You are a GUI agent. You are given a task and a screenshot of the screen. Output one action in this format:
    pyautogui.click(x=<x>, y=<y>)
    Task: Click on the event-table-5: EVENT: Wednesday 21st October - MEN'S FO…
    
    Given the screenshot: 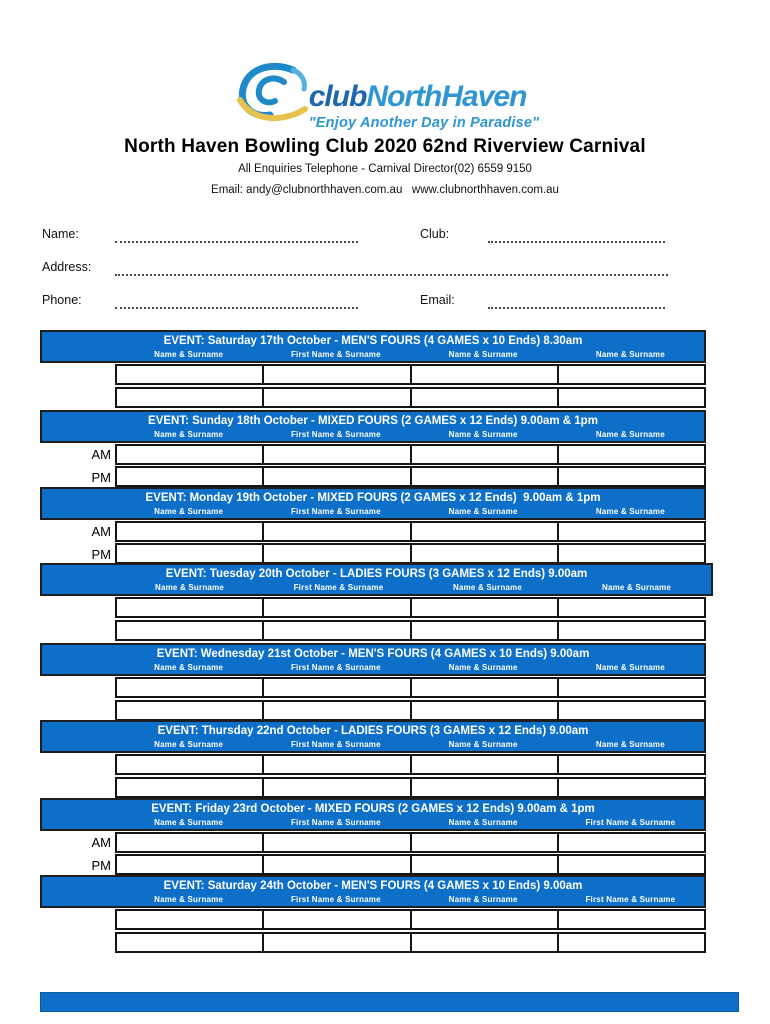 What is the action you would take?
    pyautogui.click(x=373, y=682)
    